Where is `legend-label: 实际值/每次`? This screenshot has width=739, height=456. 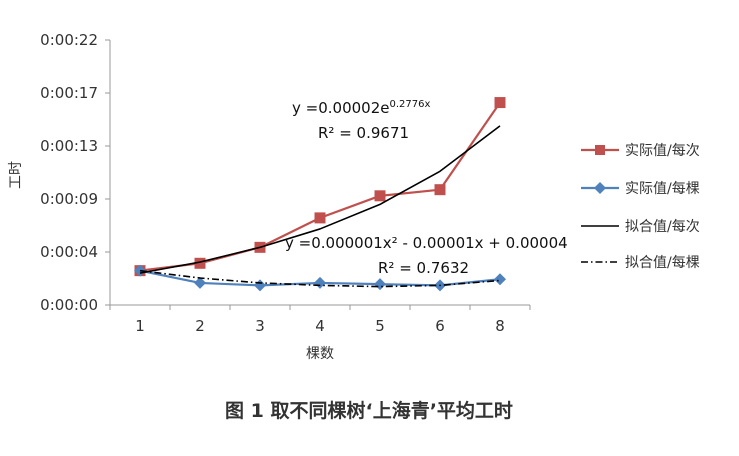 legend-label: 实际值/每次 is located at coordinates (662, 151).